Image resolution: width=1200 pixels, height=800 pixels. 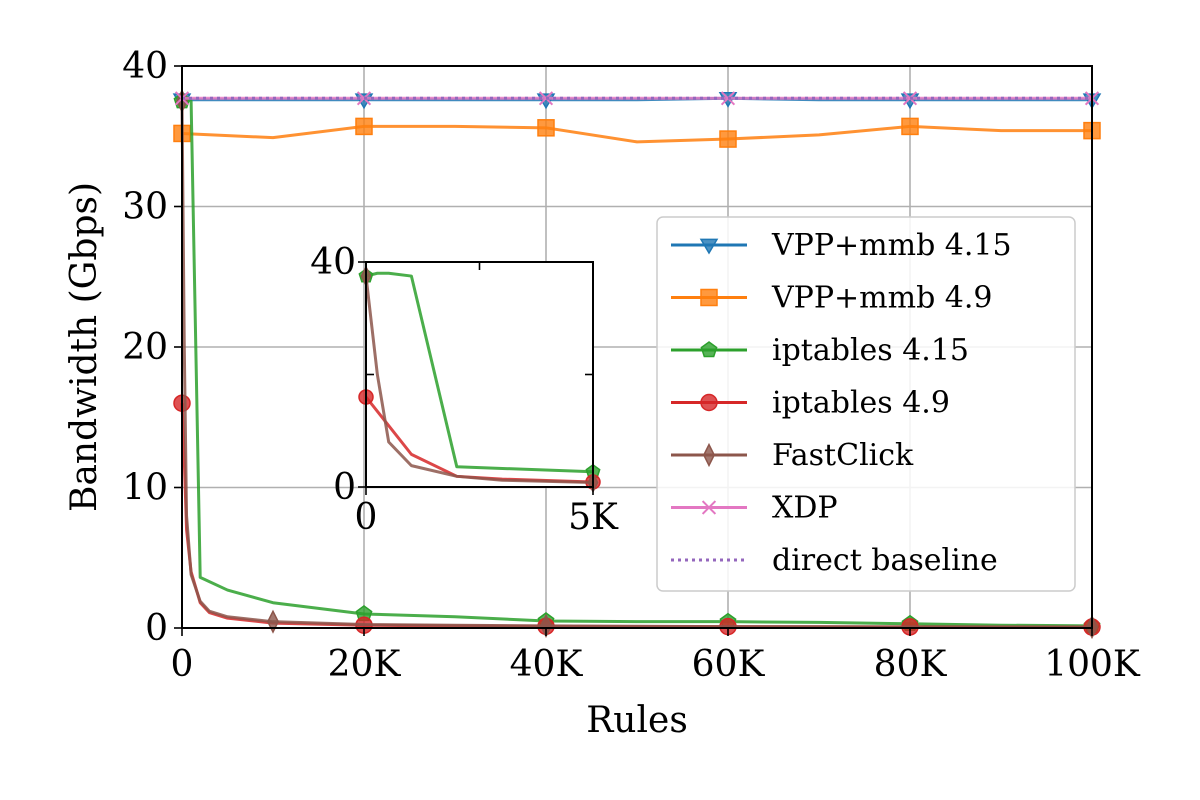 I want to click on legend-marker-fastclick, so click(x=709, y=455).